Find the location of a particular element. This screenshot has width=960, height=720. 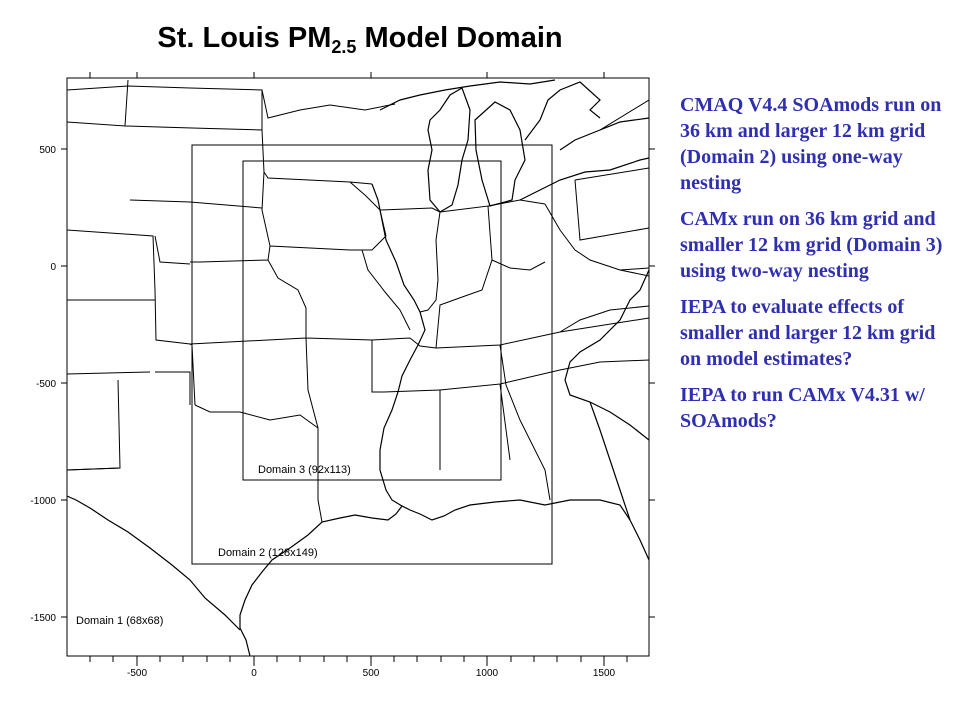

michigan-peninsula is located at coordinates (500, 154).